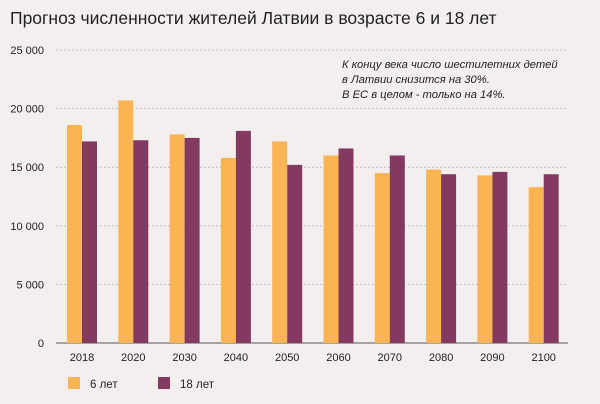 The image size is (600, 404). I want to click on bar-6-лет-2030, so click(177, 238).